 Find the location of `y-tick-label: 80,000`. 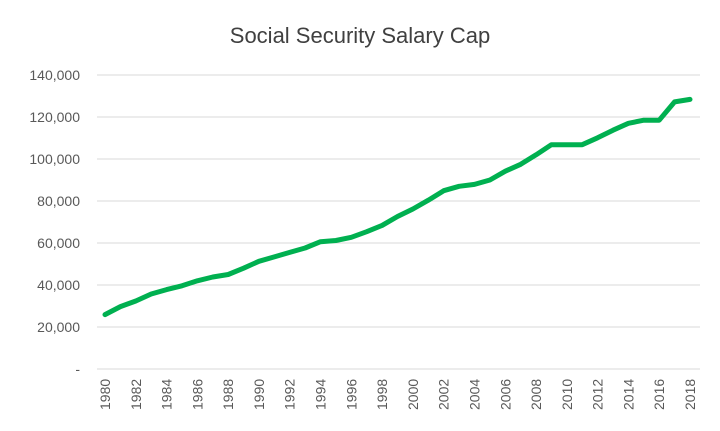

y-tick-label: 80,000 is located at coordinates (58, 201).